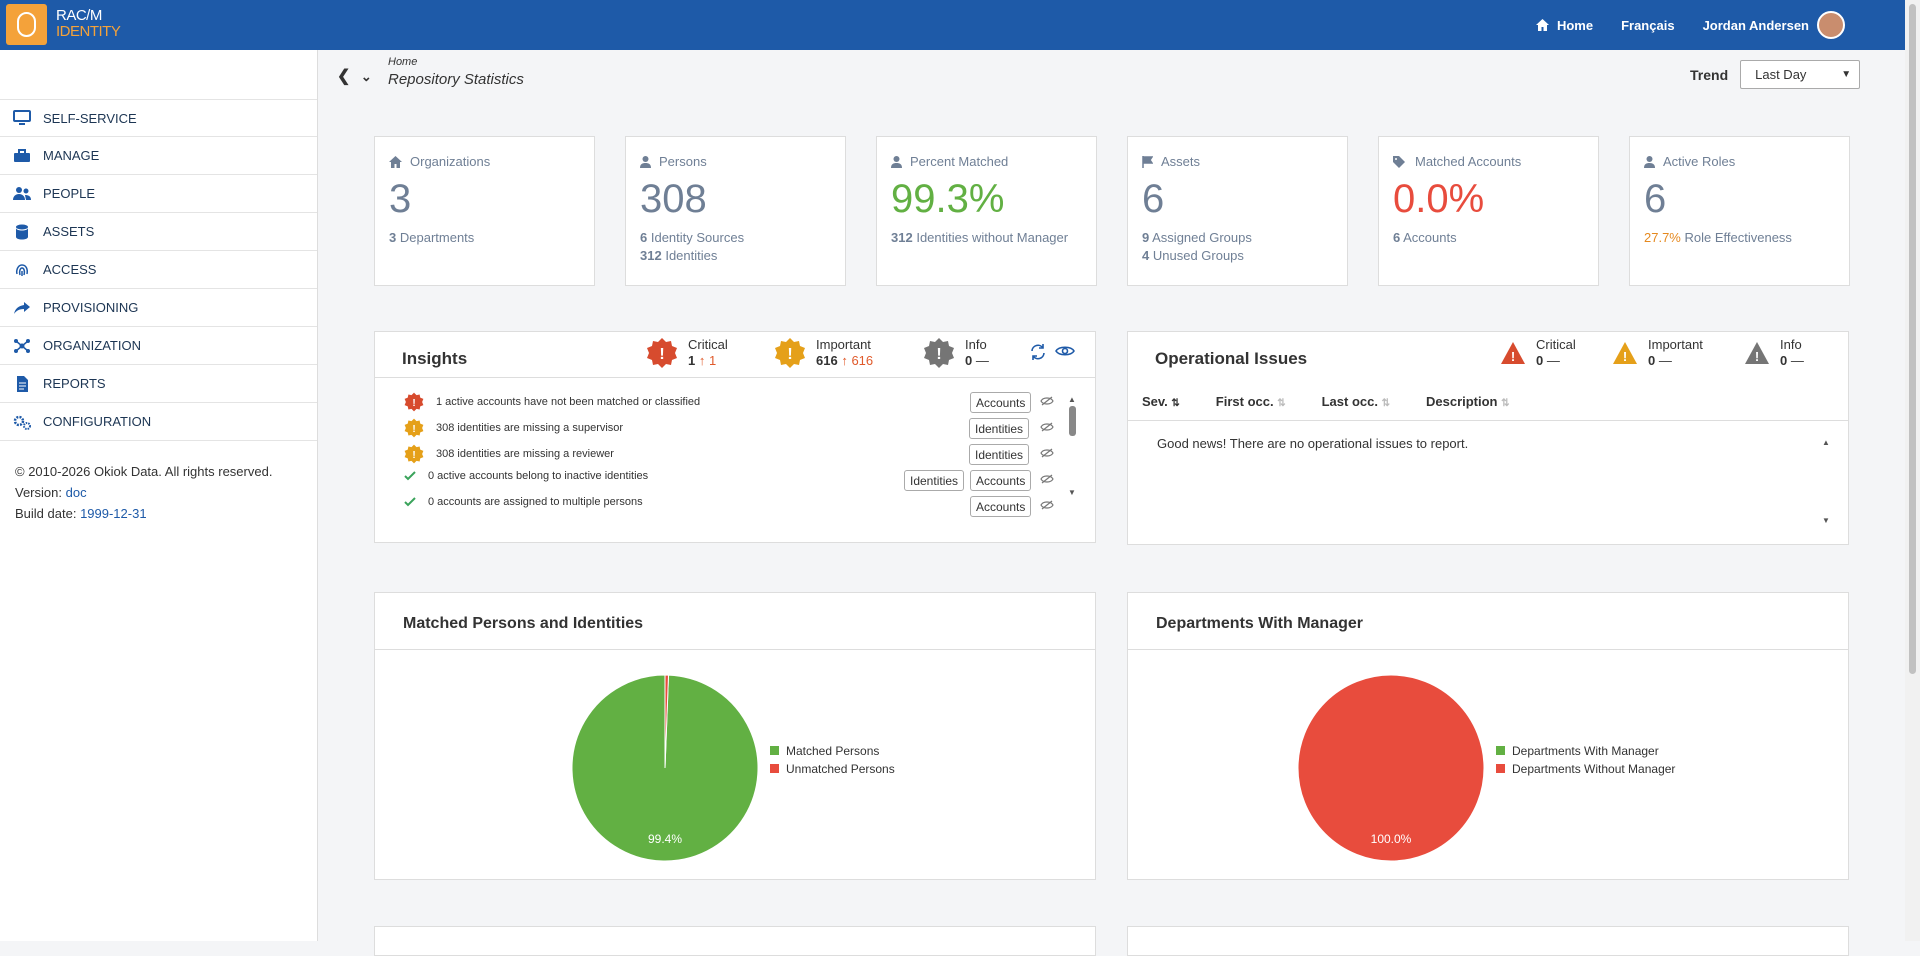 The image size is (1920, 956). I want to click on page-scrollbar, so click(1912, 470).